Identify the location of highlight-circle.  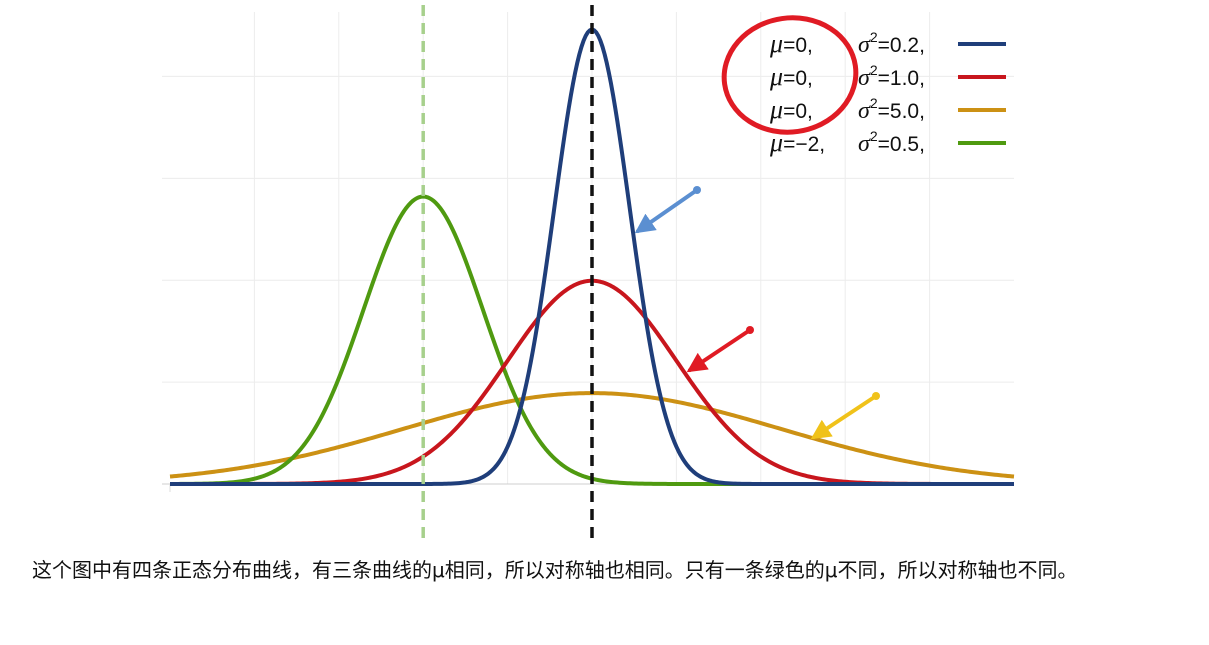
(790, 75).